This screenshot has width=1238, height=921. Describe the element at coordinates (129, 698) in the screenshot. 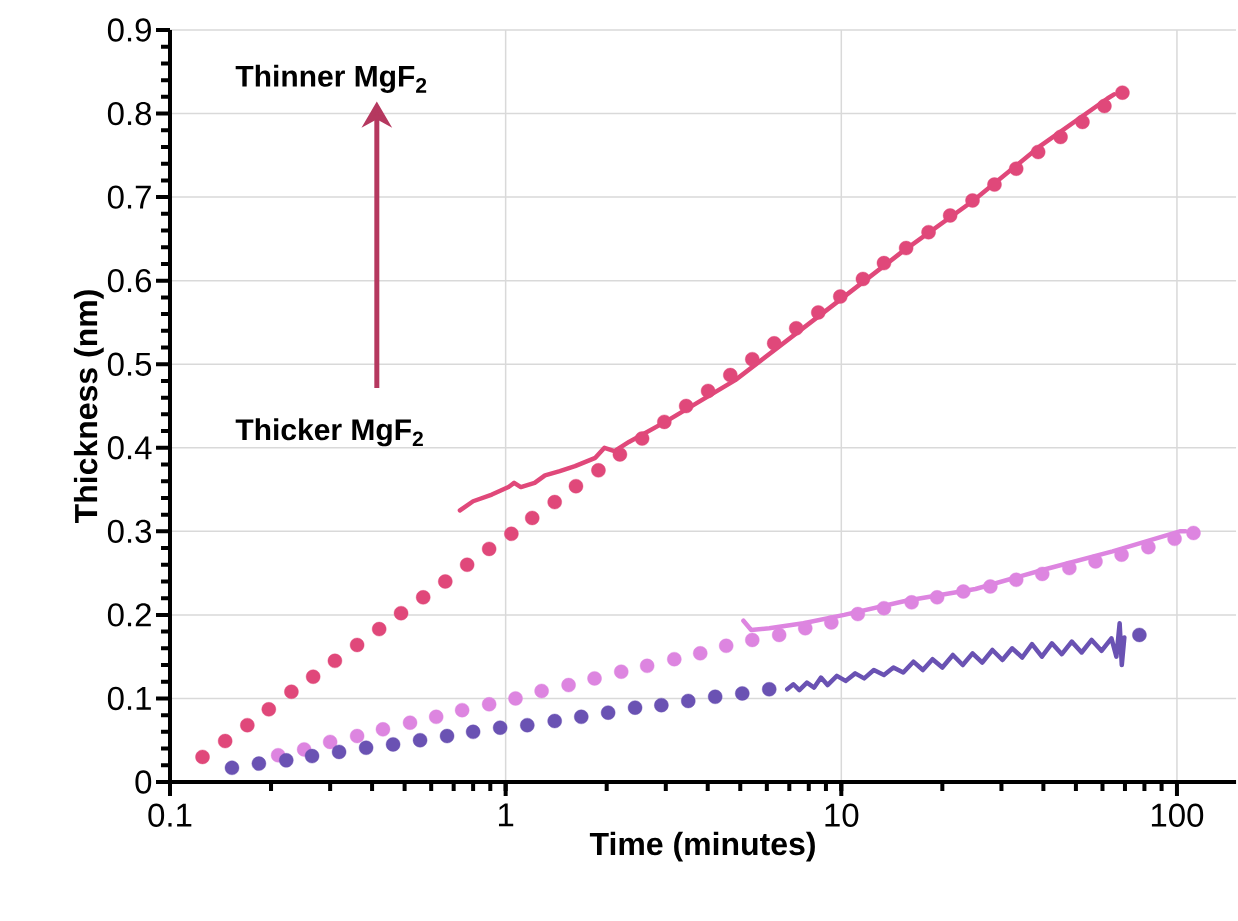

I see `y-tick-label: 0.1` at that location.